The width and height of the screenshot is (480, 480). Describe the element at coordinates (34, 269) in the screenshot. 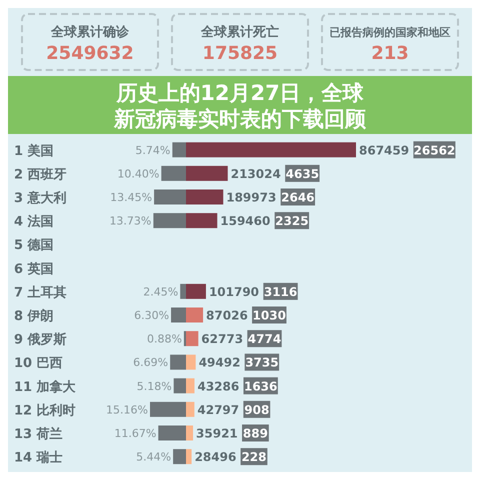

I see `y-tick-label: 6 英国` at that location.